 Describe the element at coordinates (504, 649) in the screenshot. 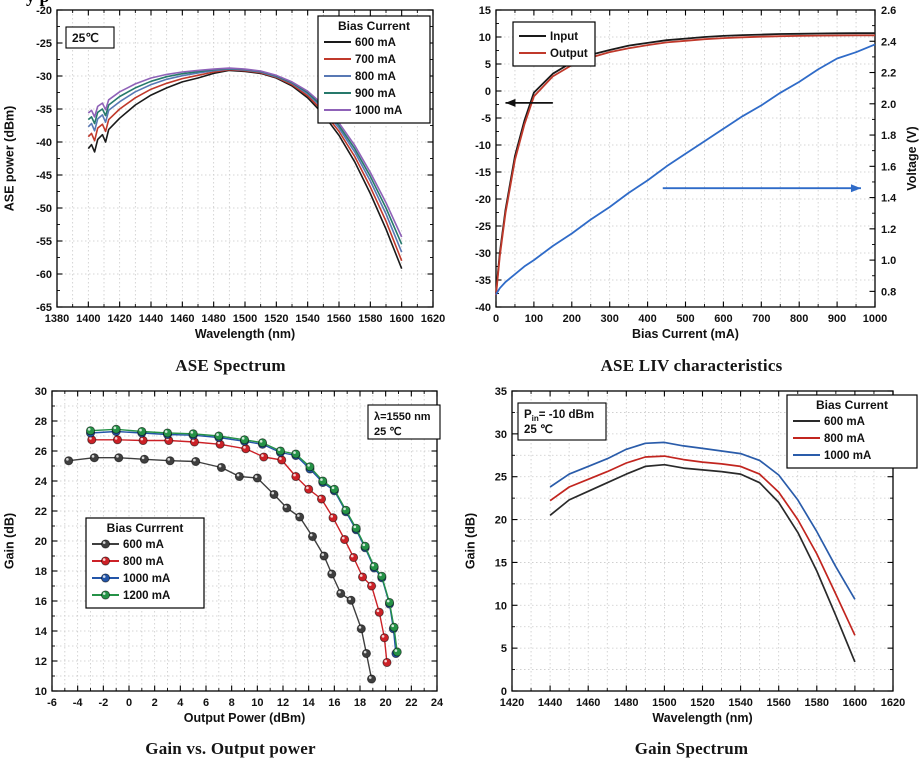

I see `svg-text: 5` at that location.